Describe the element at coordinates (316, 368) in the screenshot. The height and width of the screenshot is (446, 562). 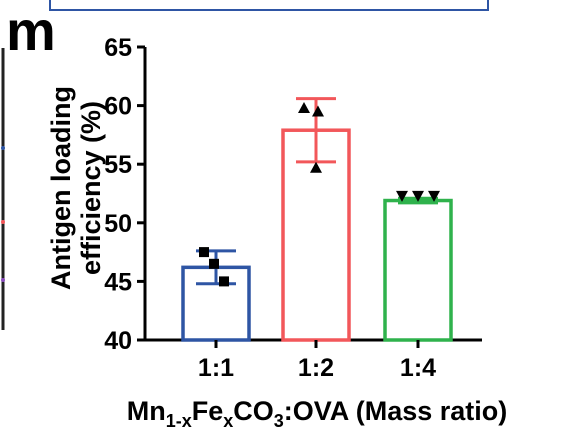
I see `x-tick-label: 1:2` at that location.